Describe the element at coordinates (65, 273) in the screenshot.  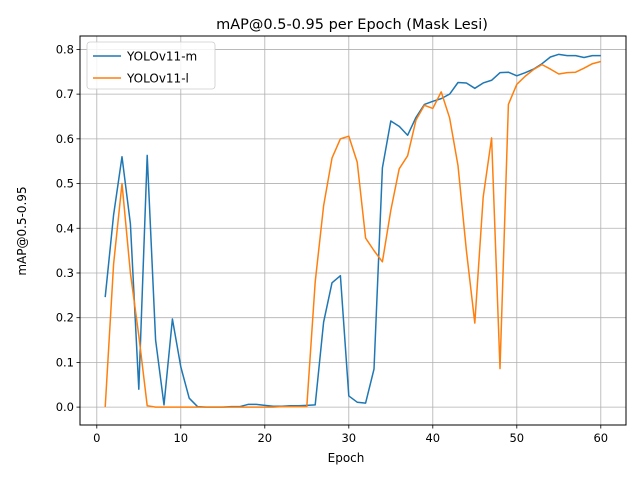
I see `y-tick-label: 0.3` at that location.